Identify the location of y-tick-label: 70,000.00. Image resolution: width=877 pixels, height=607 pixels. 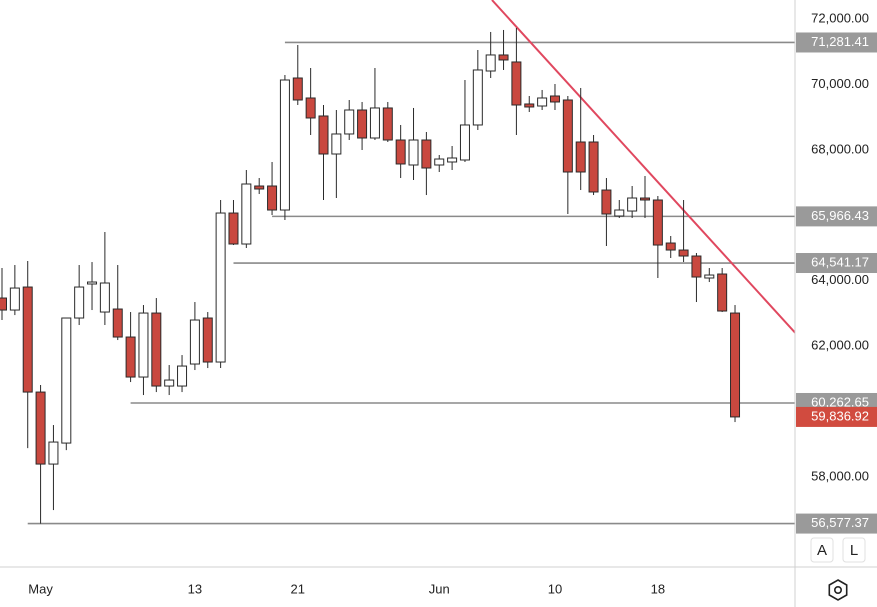
(840, 83).